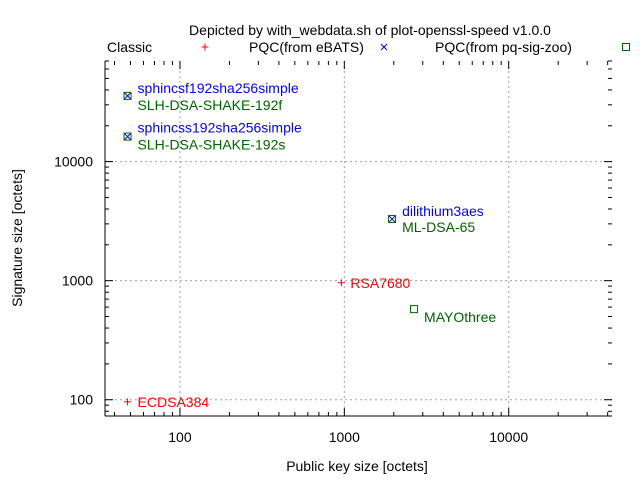  What do you see at coordinates (508, 437) in the screenshot?
I see `x-tick-label: 10000` at bounding box center [508, 437].